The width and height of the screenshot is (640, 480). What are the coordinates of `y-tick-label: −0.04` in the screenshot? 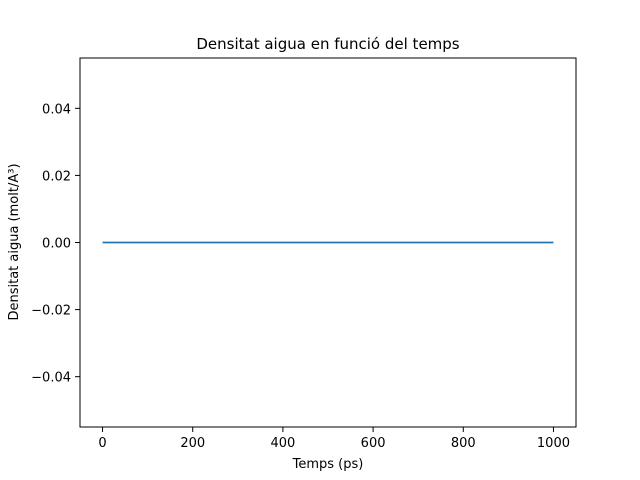 It's located at (51, 378).